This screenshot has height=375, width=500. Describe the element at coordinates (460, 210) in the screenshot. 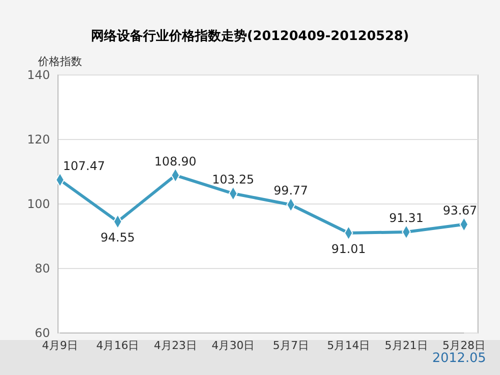

I see `data-label: 93.67` at that location.